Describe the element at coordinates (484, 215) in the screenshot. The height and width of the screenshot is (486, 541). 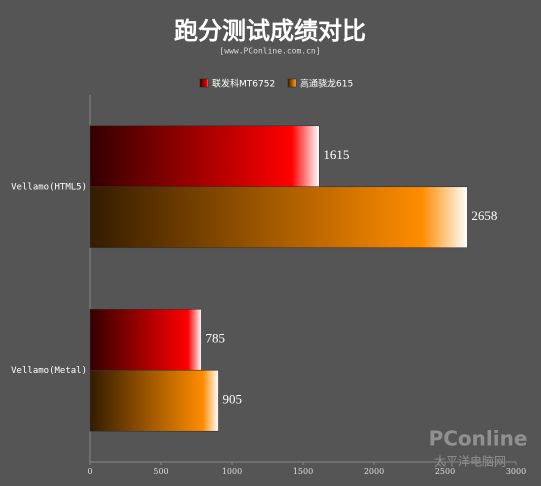
I see `data-label: 2658` at that location.